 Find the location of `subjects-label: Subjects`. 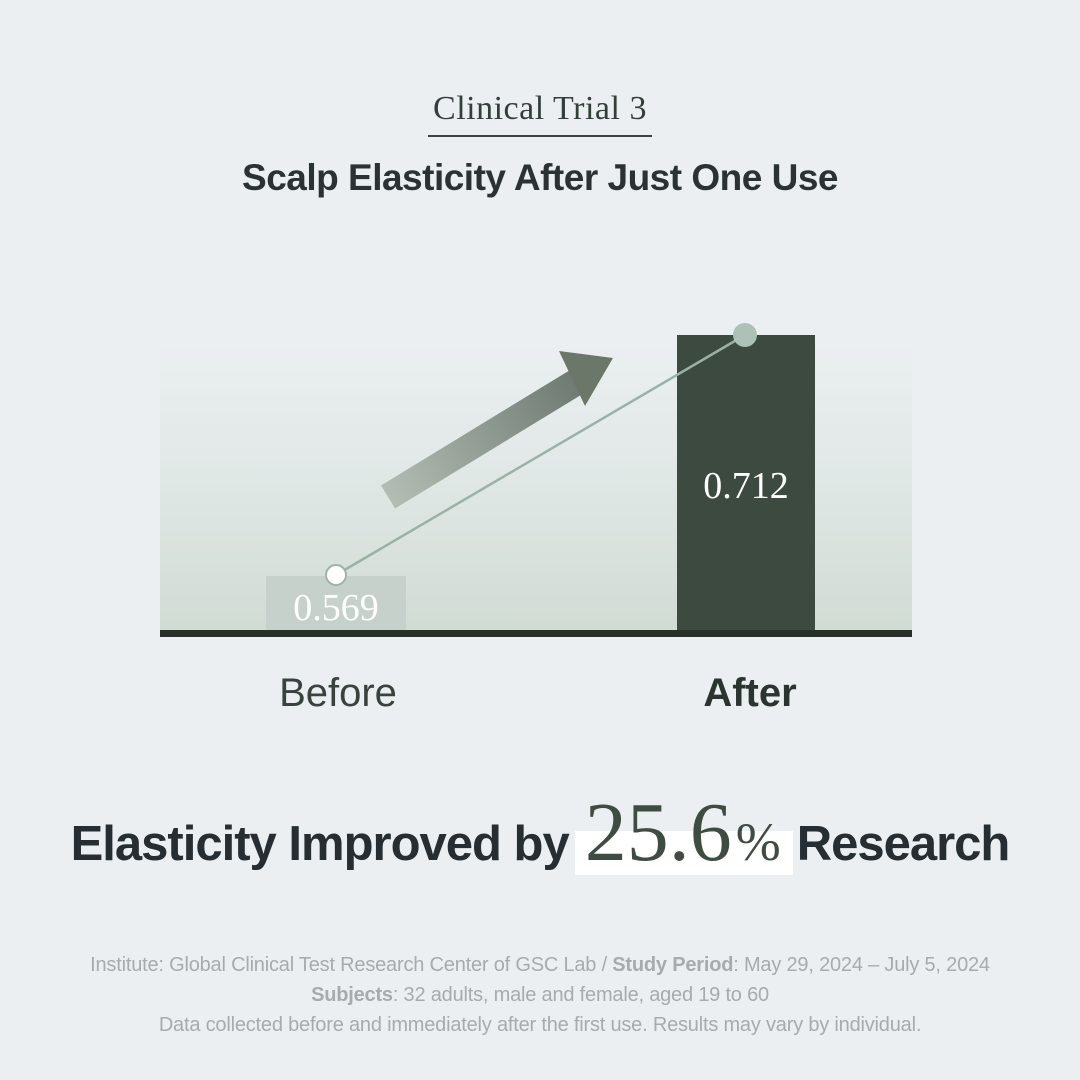

subjects-label: Subjects is located at coordinates (352, 995).